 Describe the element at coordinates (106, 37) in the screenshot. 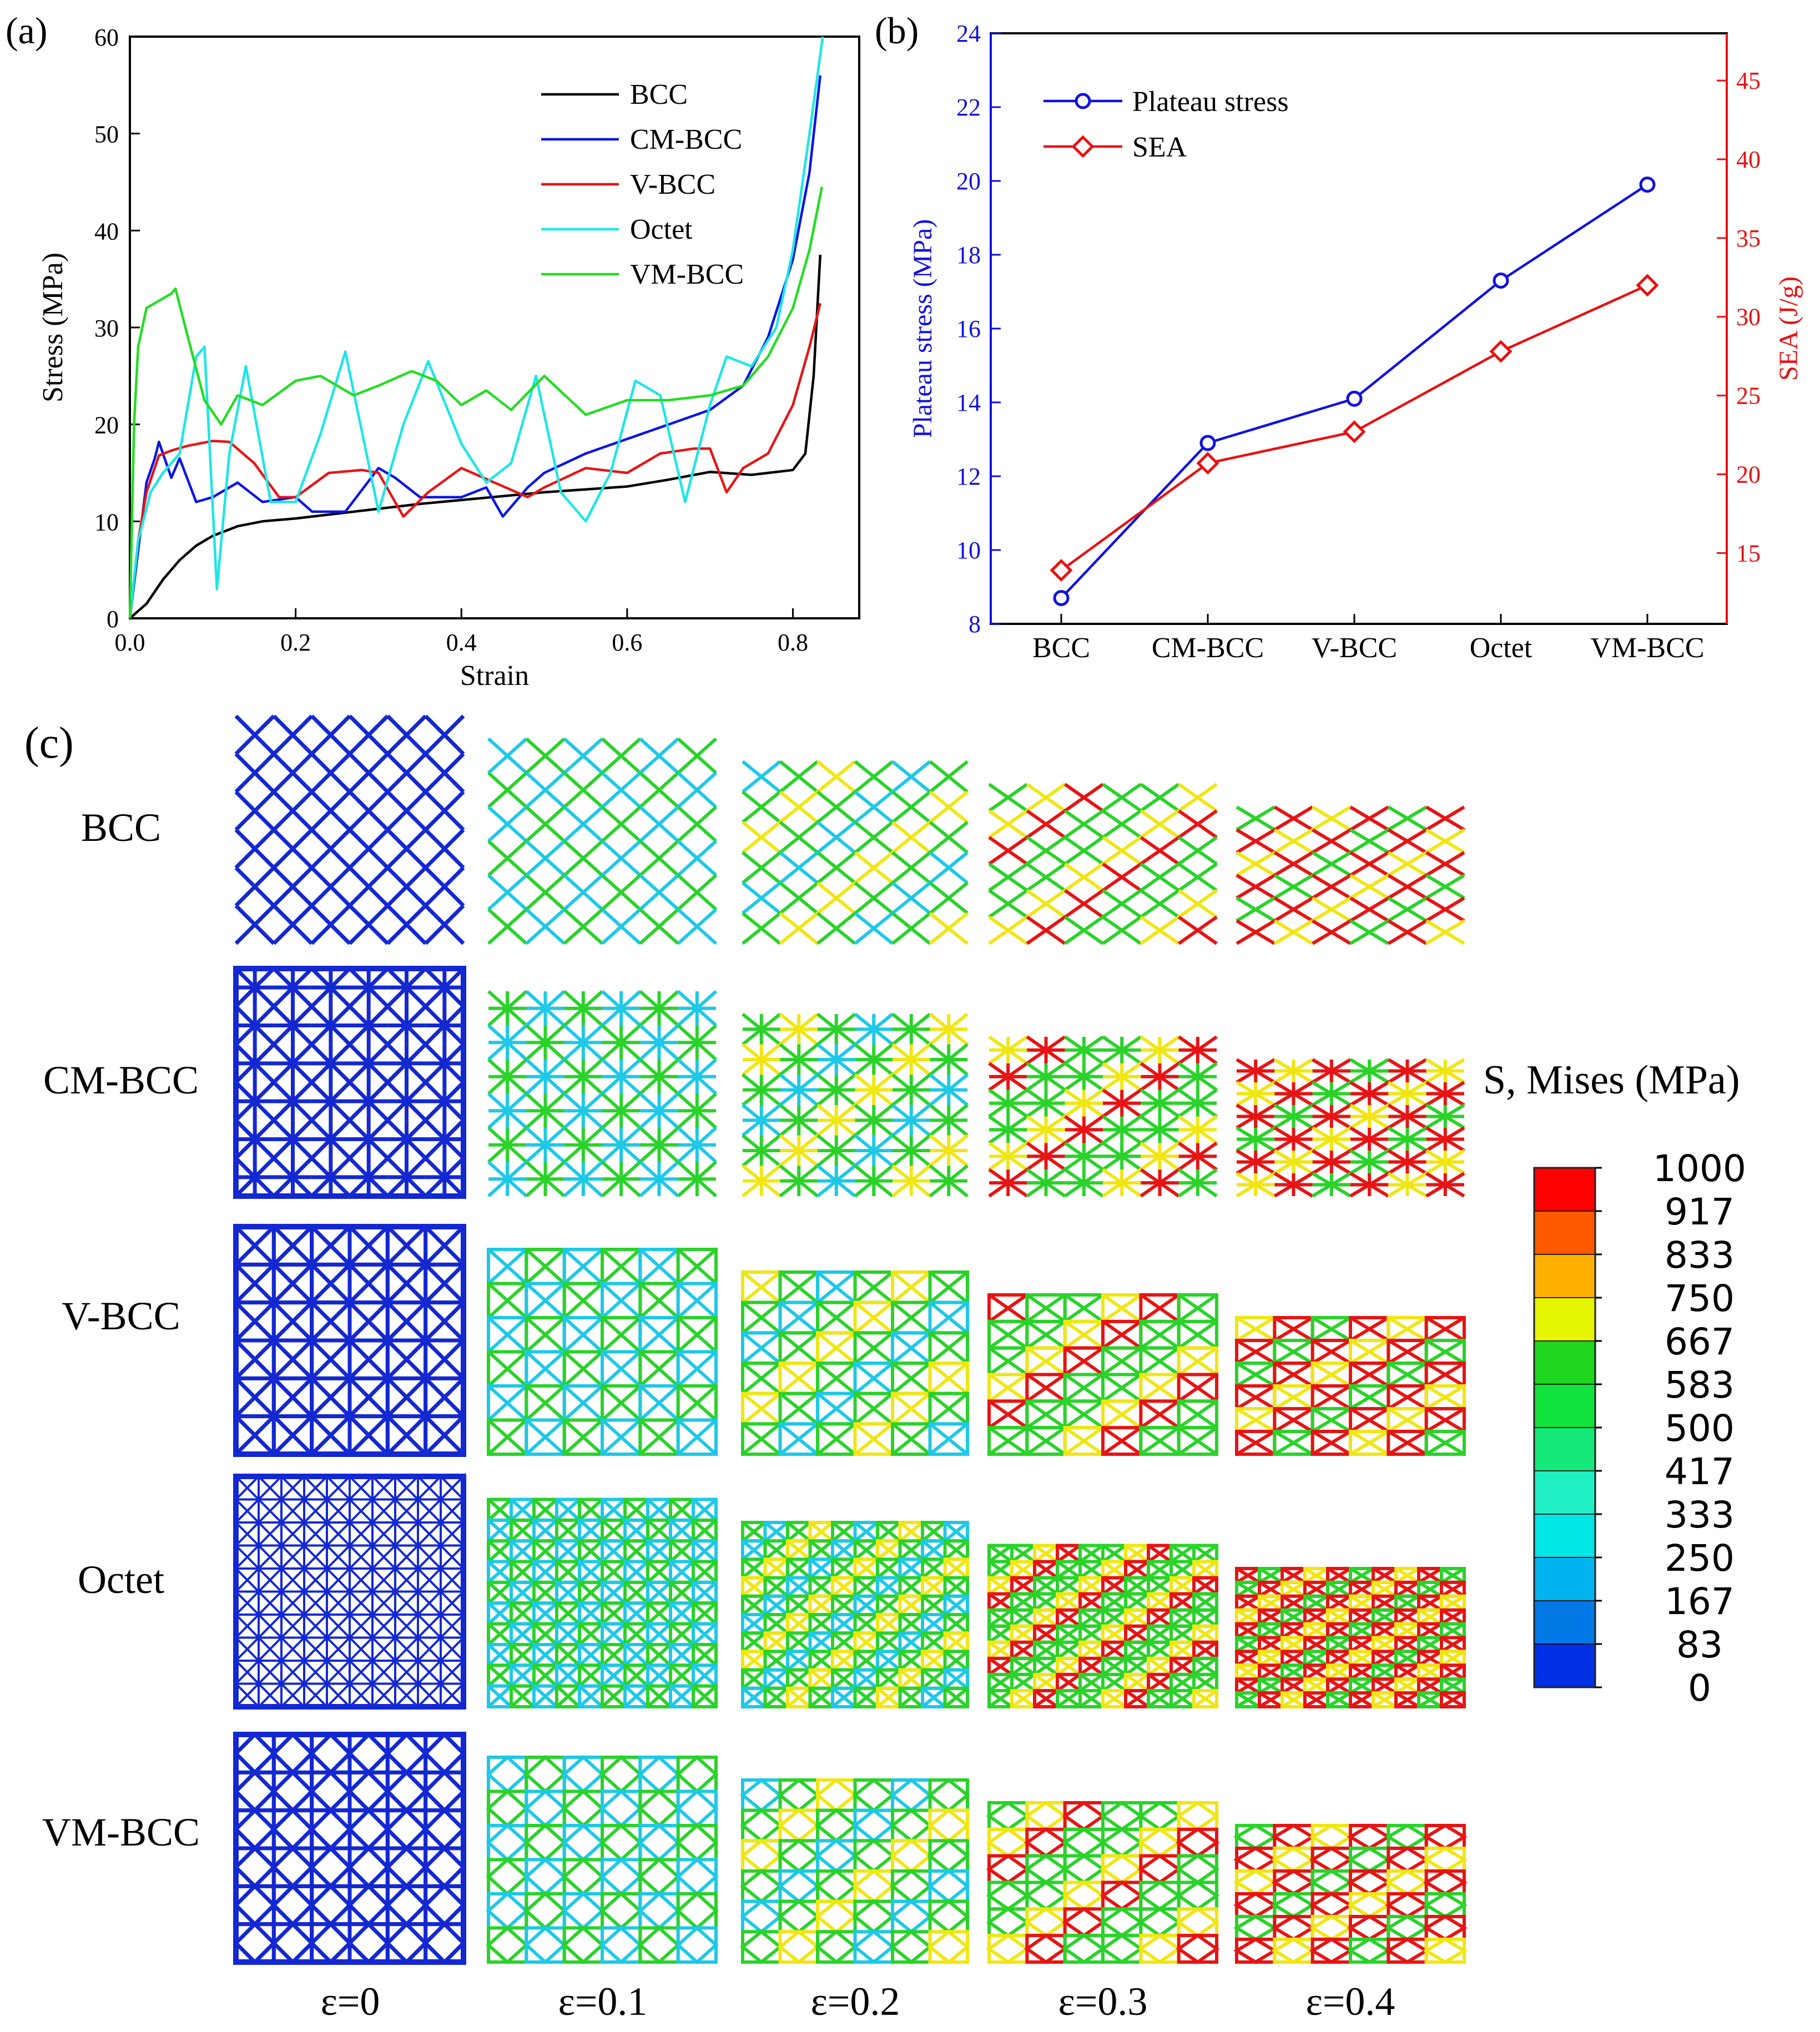

I see `y-tick-label: 60` at that location.